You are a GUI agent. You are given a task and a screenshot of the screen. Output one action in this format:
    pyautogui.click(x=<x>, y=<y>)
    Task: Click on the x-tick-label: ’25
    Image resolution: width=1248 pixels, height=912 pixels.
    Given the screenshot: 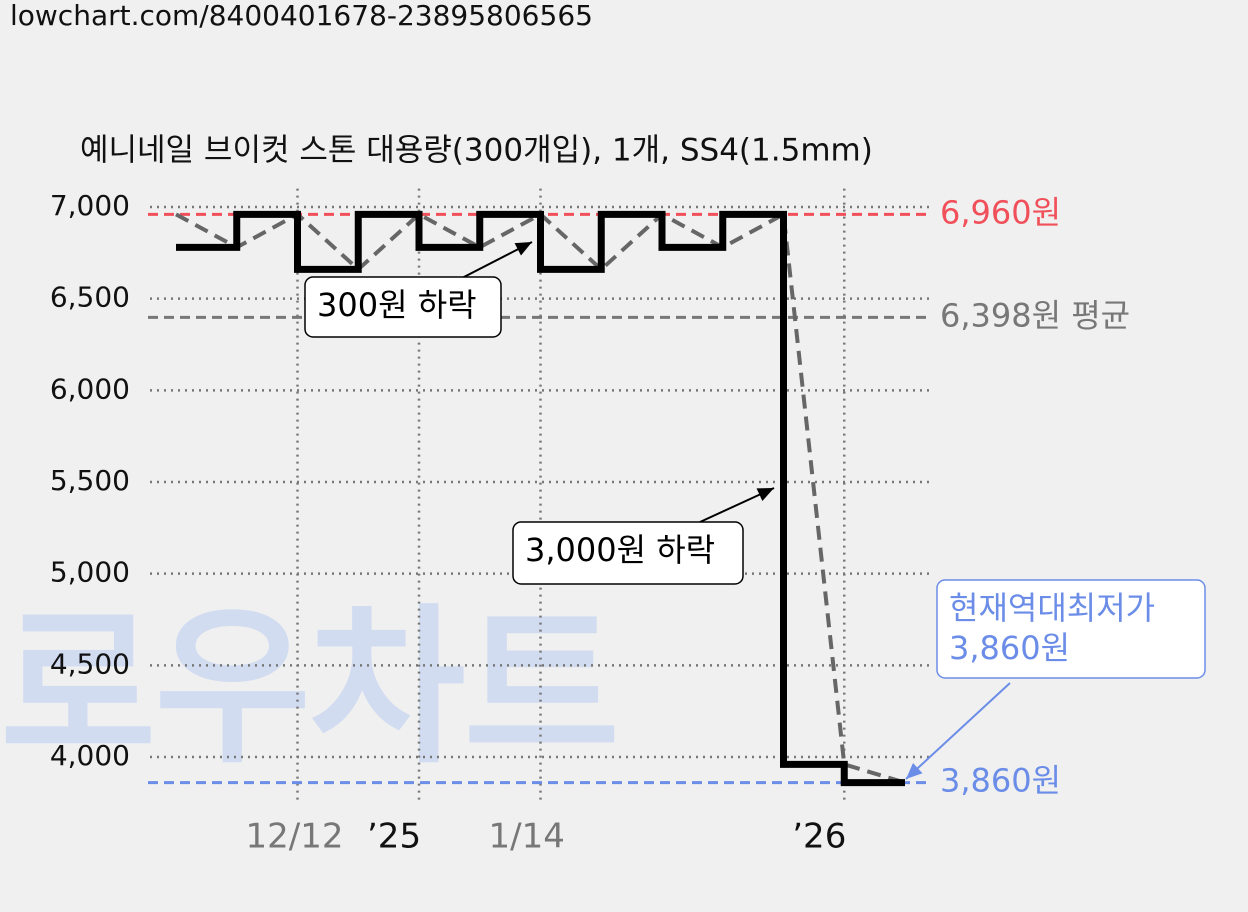 What is the action you would take?
    pyautogui.click(x=394, y=837)
    